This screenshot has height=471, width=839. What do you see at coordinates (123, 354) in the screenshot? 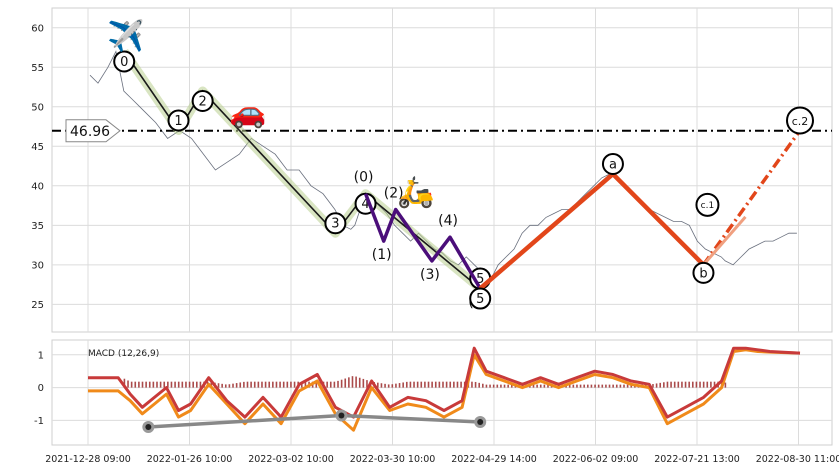
I see `macd-title: MACD (12,26,9)` at bounding box center [123, 354].